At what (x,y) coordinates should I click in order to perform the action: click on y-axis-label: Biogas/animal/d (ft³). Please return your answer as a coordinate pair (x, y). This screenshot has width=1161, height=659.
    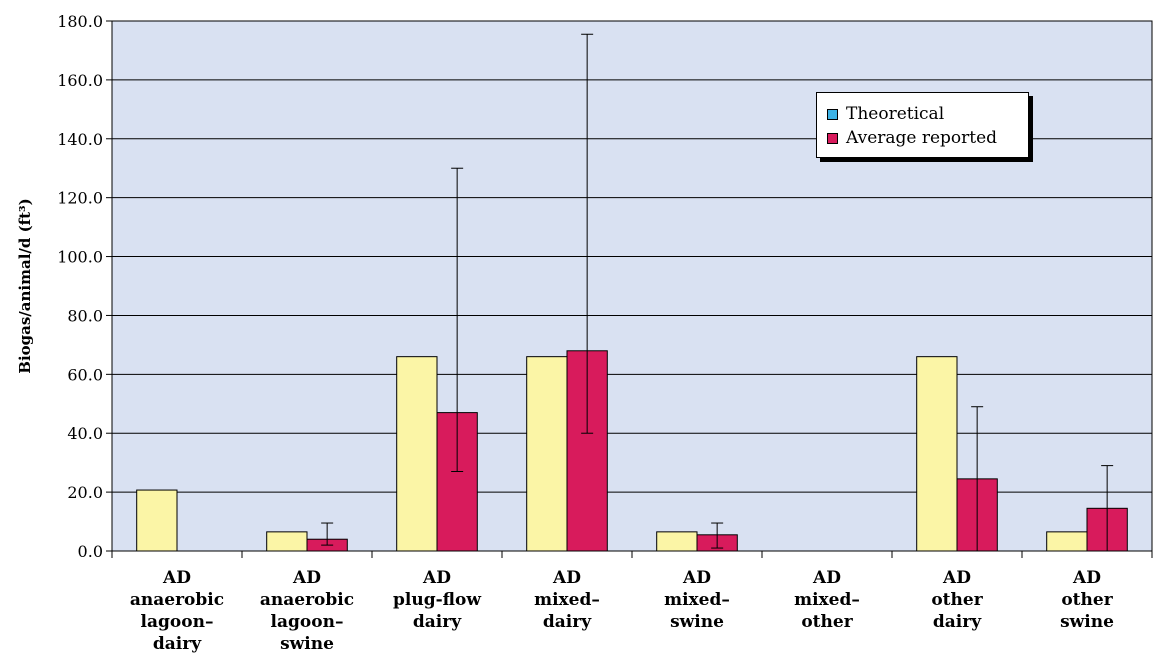
    Looking at the image, I should click on (25, 285).